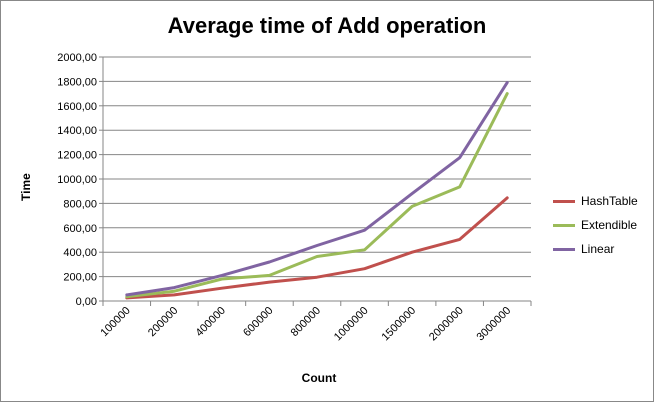 The height and width of the screenshot is (402, 654). Describe the element at coordinates (80, 278) in the screenshot. I see `y-tick-label: 200,00` at that location.